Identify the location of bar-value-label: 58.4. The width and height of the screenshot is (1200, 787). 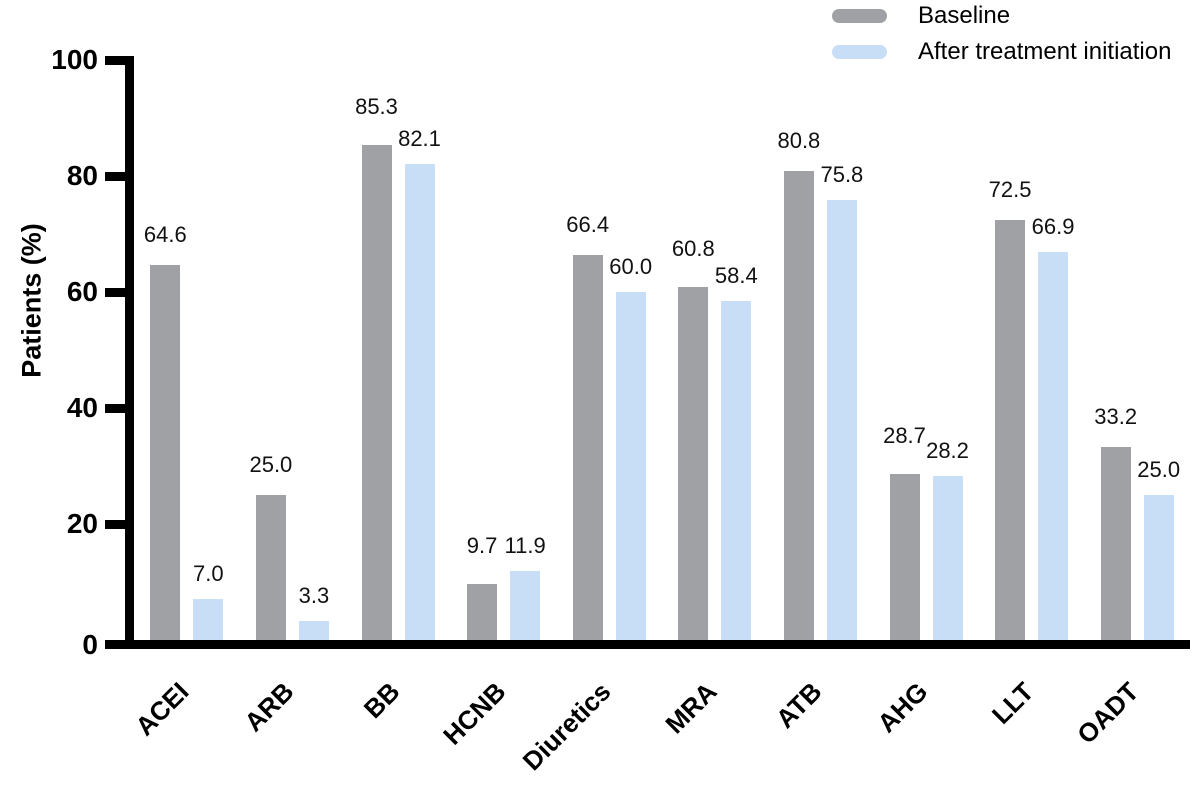
(736, 276).